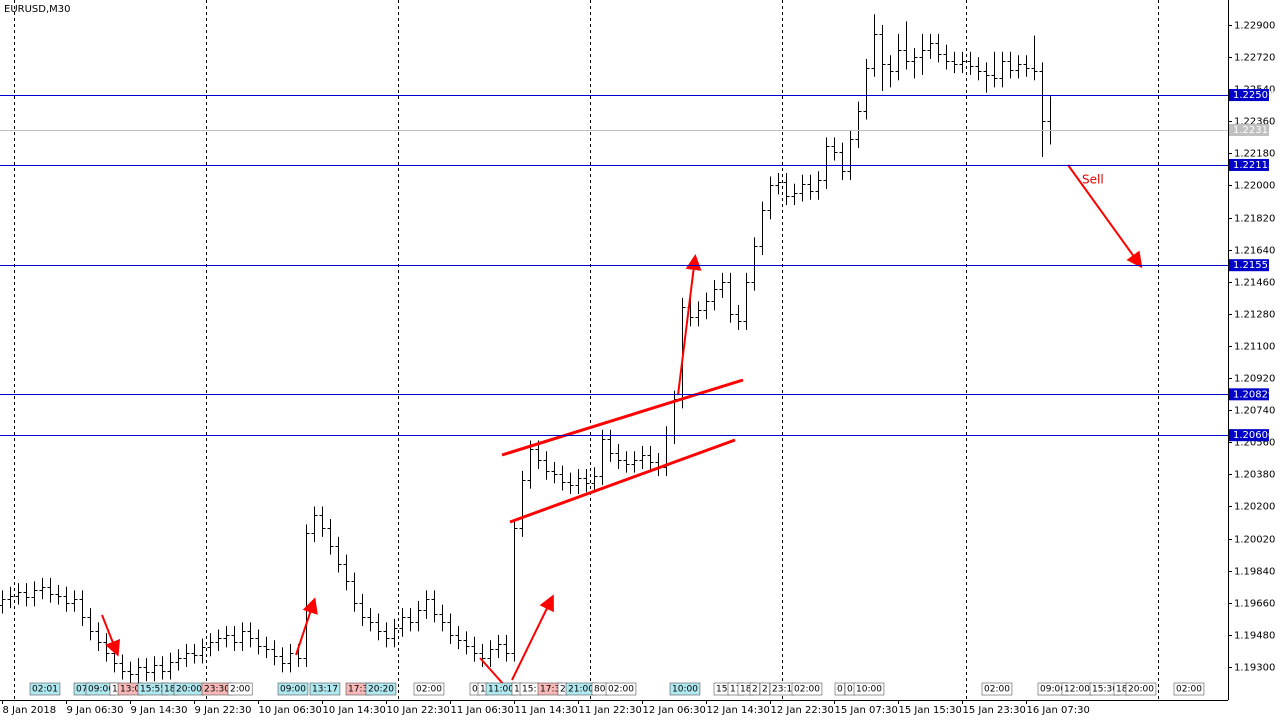 The image size is (1280, 720). What do you see at coordinates (217, 690) in the screenshot?
I see `event-tag-label: 23:30` at bounding box center [217, 690].